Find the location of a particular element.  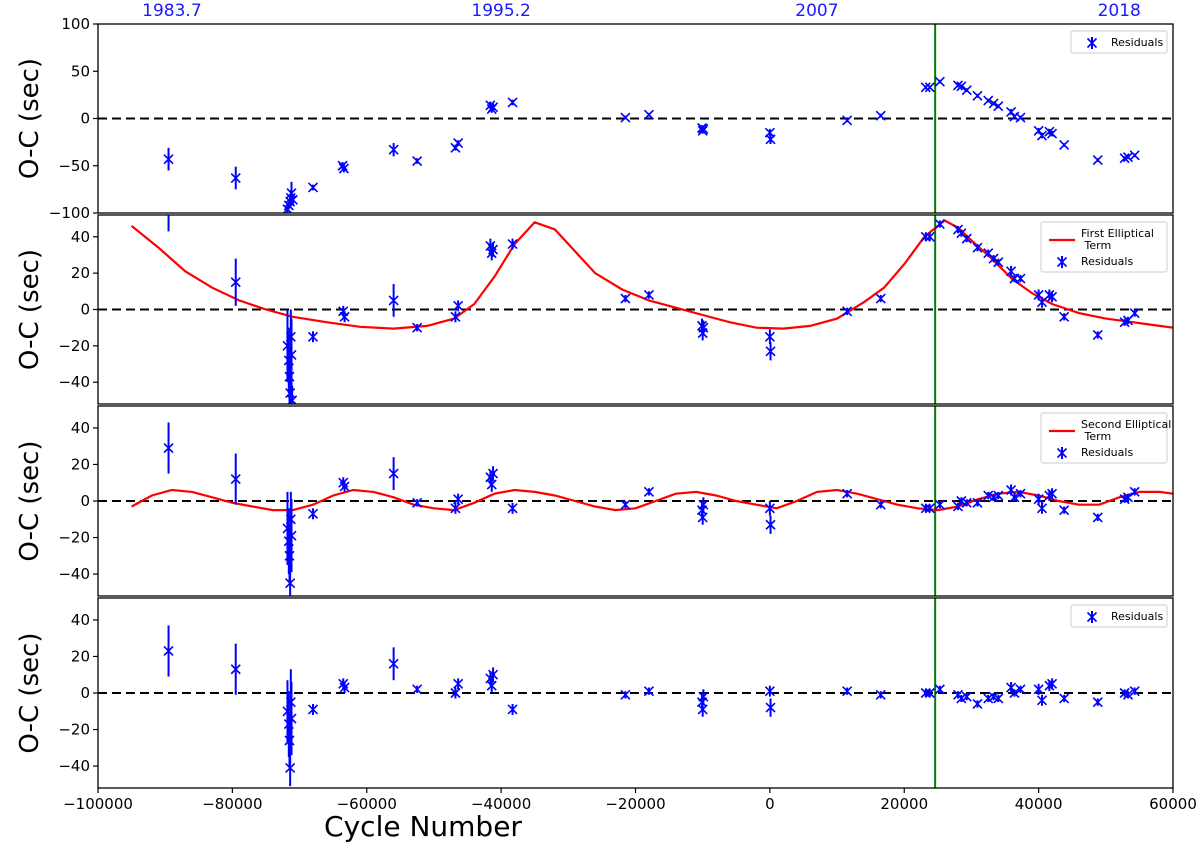

epoch-label: 2007 is located at coordinates (816, 11).